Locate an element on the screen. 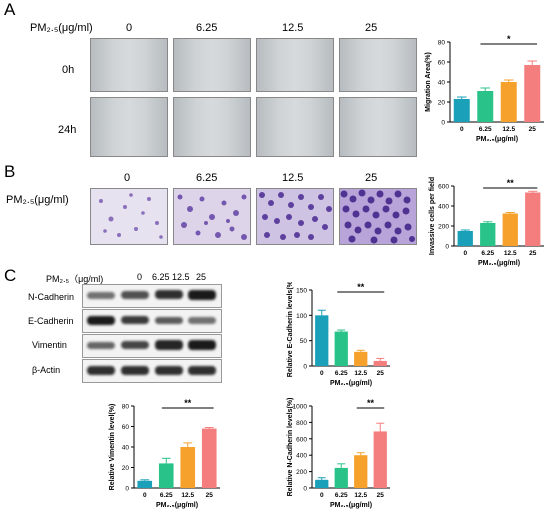 This screenshot has height=520, width=550. transwell-cells-12.5 is located at coordinates (295, 216).